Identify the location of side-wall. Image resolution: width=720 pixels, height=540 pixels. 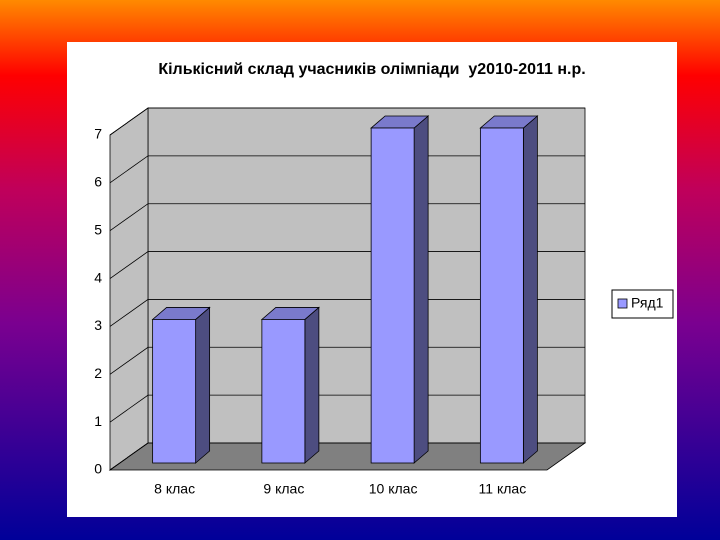
(129, 289).